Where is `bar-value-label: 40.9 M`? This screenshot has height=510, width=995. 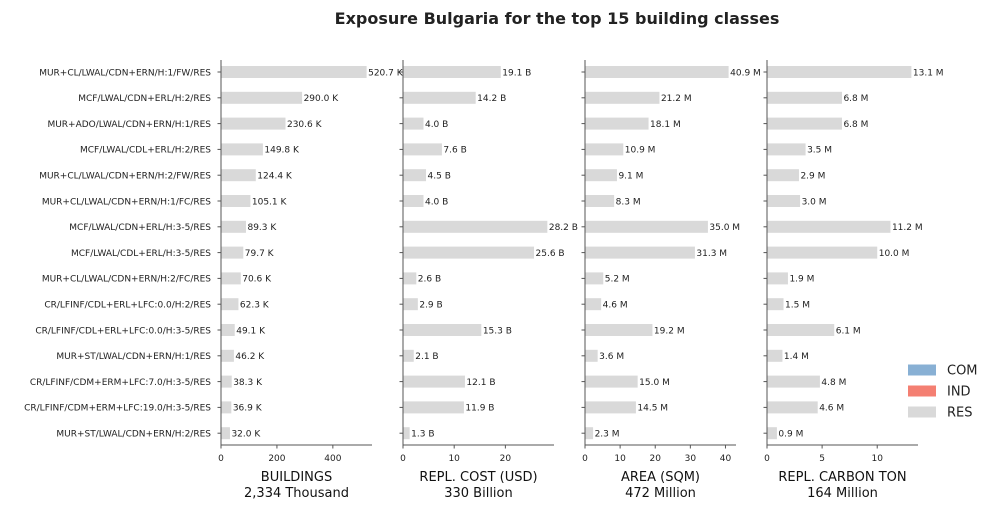 bar-value-label: 40.9 M is located at coordinates (745, 73).